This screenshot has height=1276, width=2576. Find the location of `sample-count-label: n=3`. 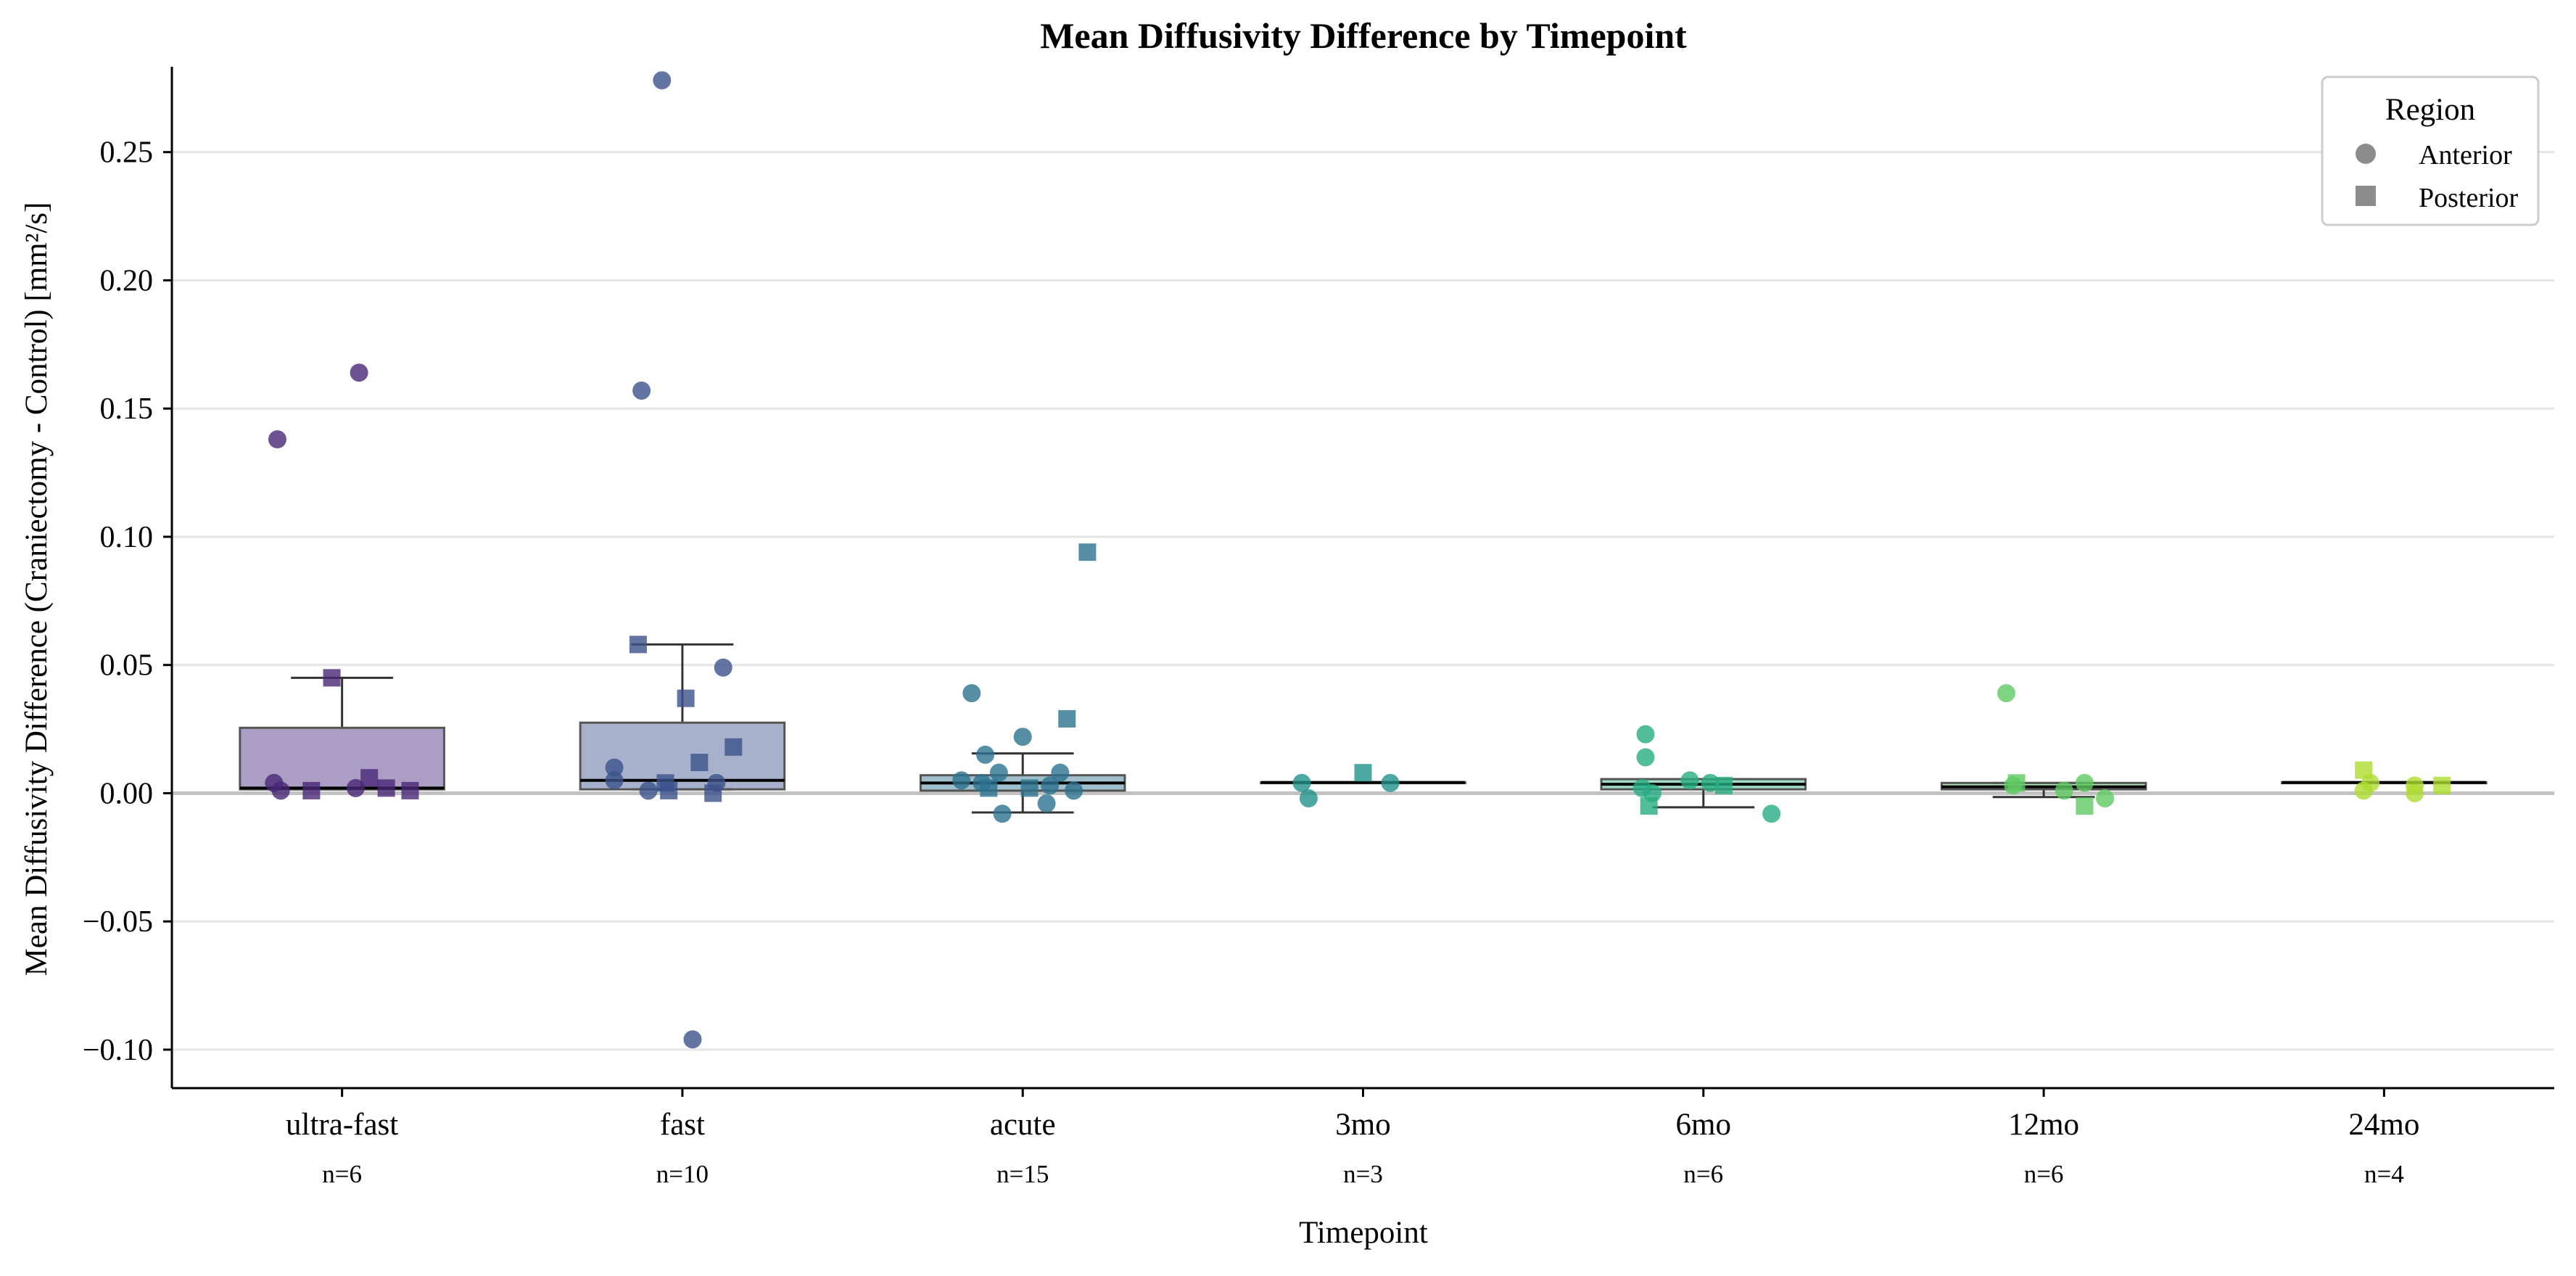

sample-count-label: n=3 is located at coordinates (1363, 1174).